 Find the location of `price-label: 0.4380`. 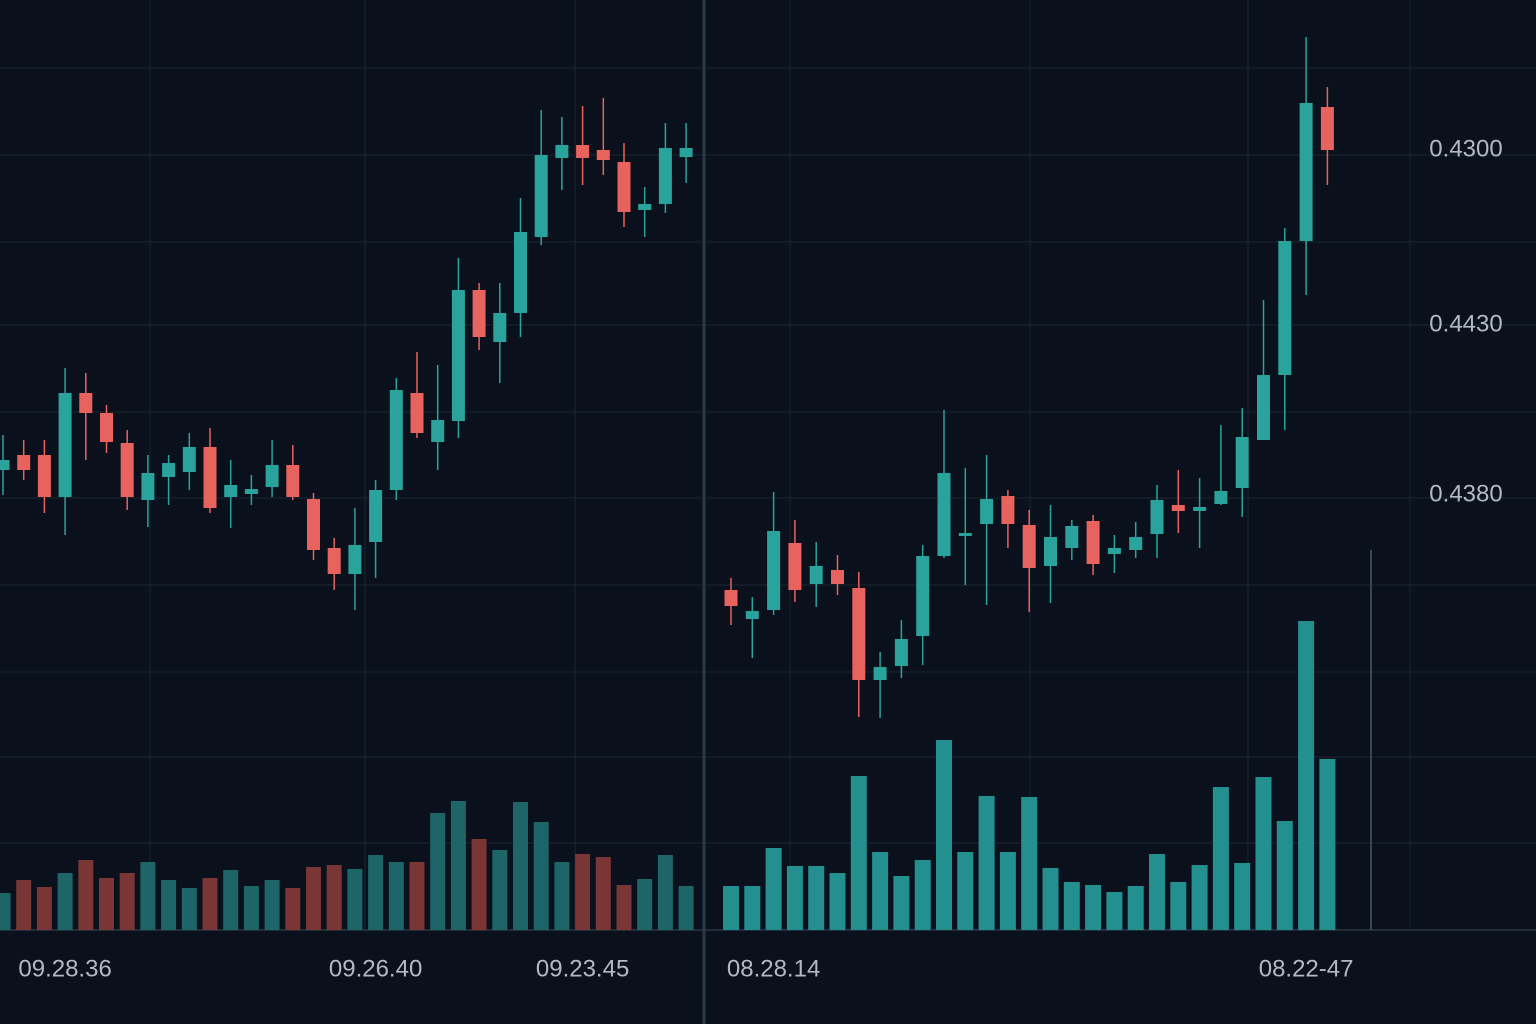

price-label: 0.4380 is located at coordinates (1465, 493).